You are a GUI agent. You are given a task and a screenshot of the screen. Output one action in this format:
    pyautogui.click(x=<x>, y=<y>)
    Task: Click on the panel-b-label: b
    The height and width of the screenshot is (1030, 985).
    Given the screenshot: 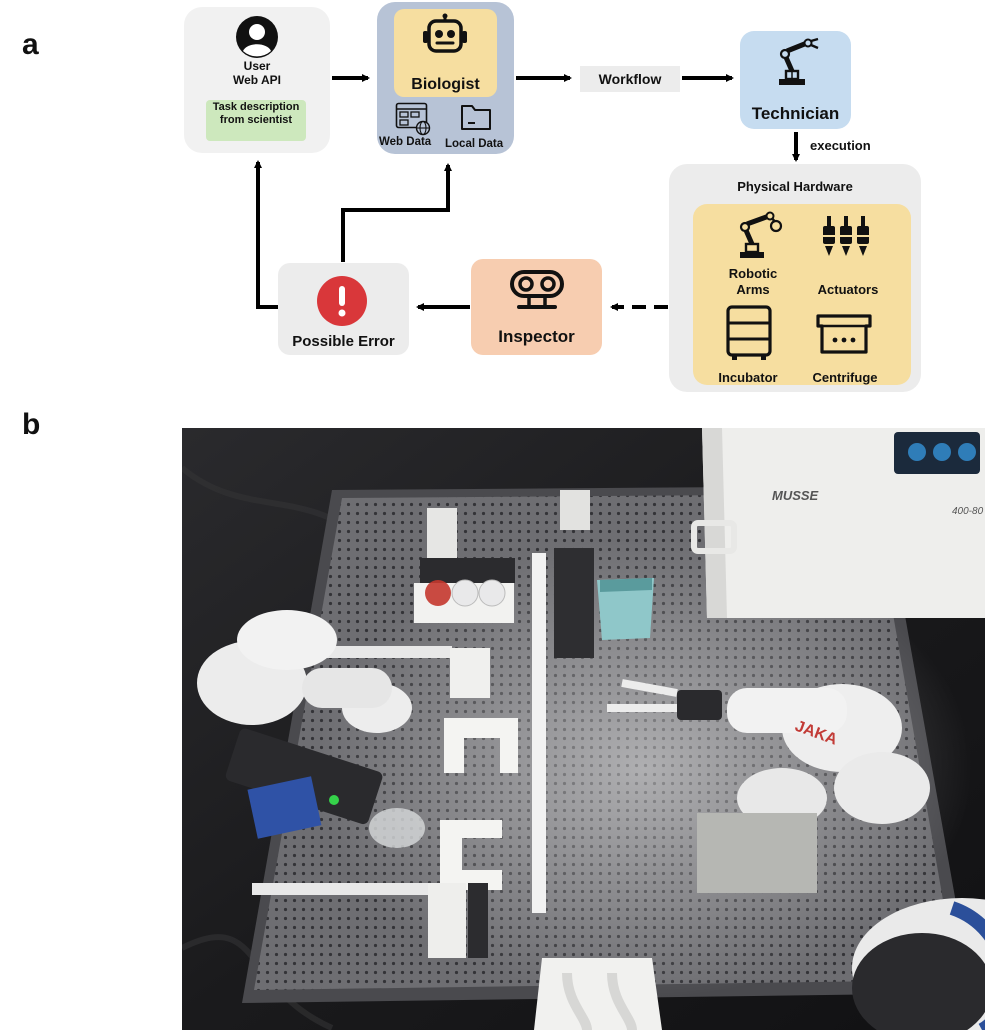 What is the action you would take?
    pyautogui.click(x=31, y=424)
    